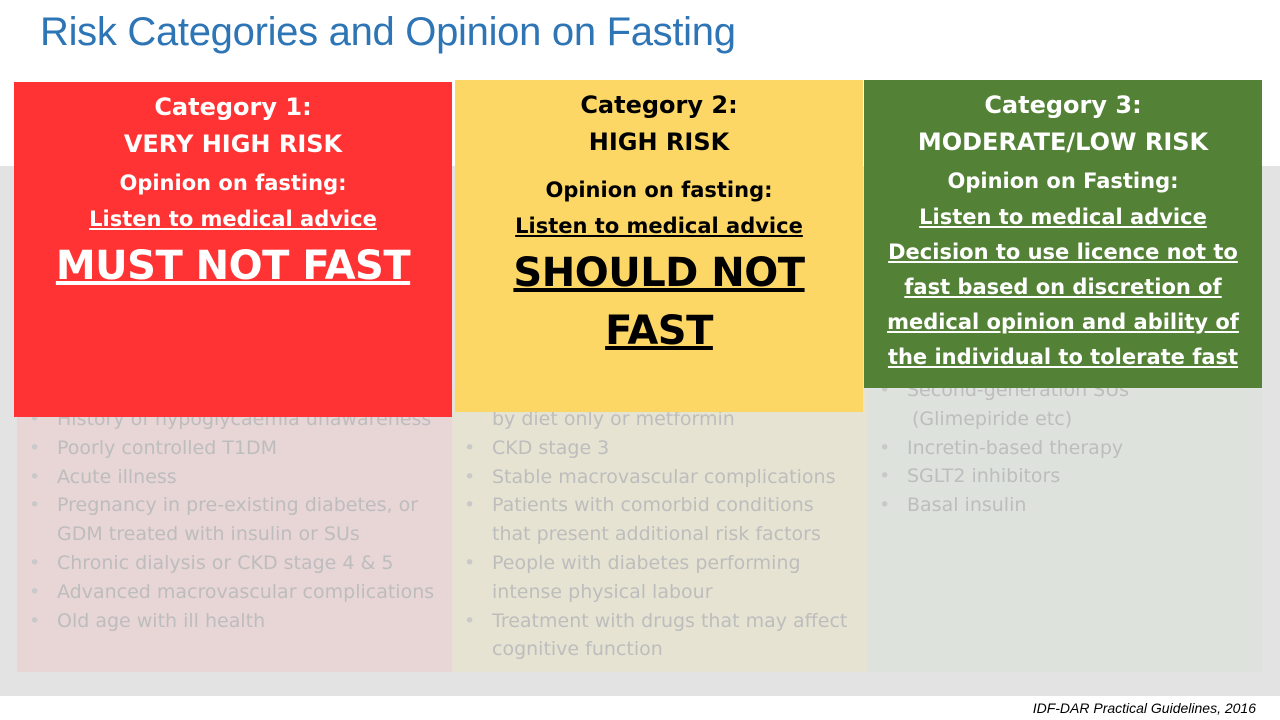  I want to click on list-item-continuation: intense physical labour, so click(602, 591).